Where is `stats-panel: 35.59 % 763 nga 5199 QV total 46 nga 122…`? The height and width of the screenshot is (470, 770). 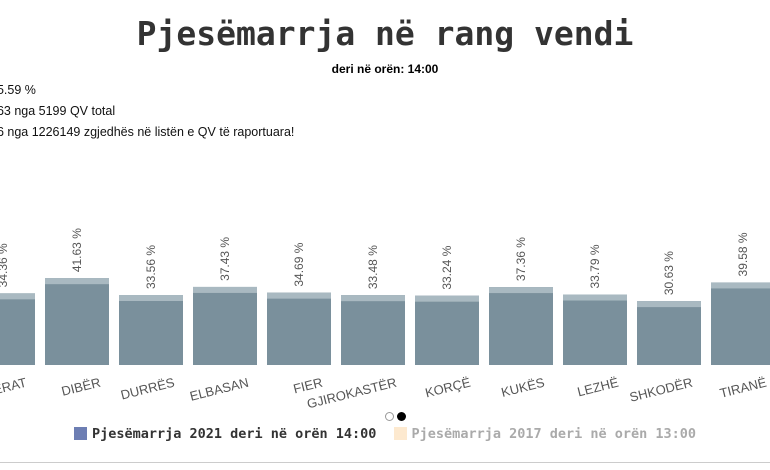 stats-panel: 35.59 % 763 nga 5199 QV total 46 nga 122… is located at coordinates (147, 111).